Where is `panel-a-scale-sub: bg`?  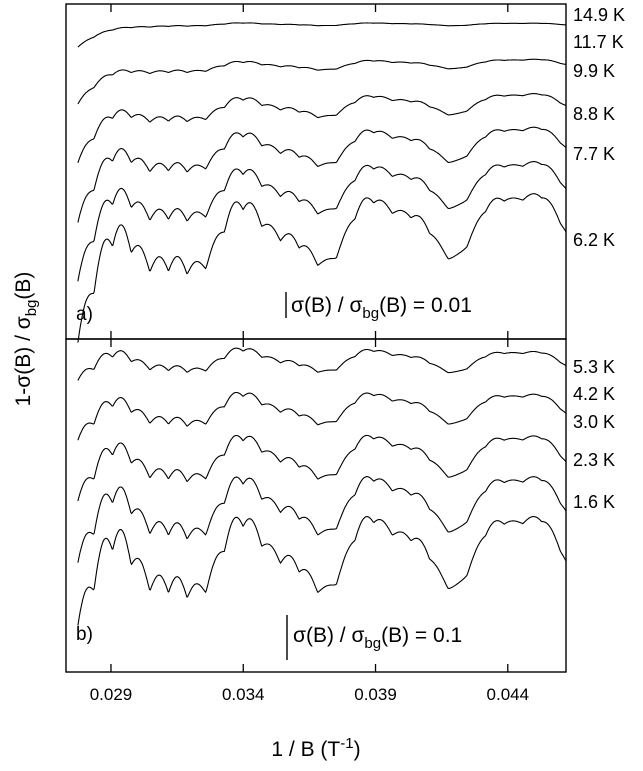
panel-a-scale-sub: bg is located at coordinates (370, 313).